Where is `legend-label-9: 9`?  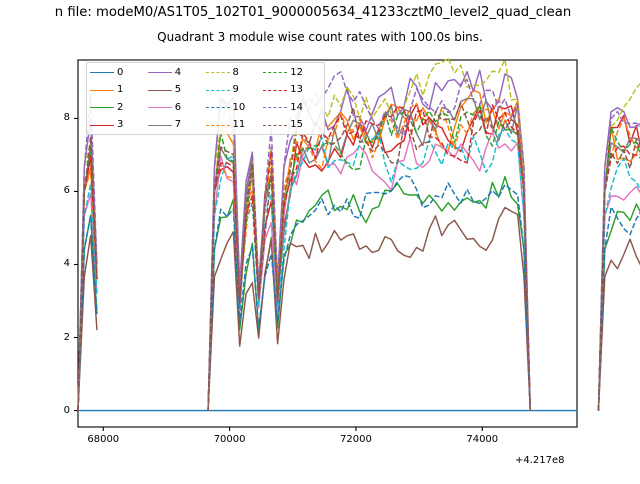 legend-label-9: 9 is located at coordinates (235, 90).